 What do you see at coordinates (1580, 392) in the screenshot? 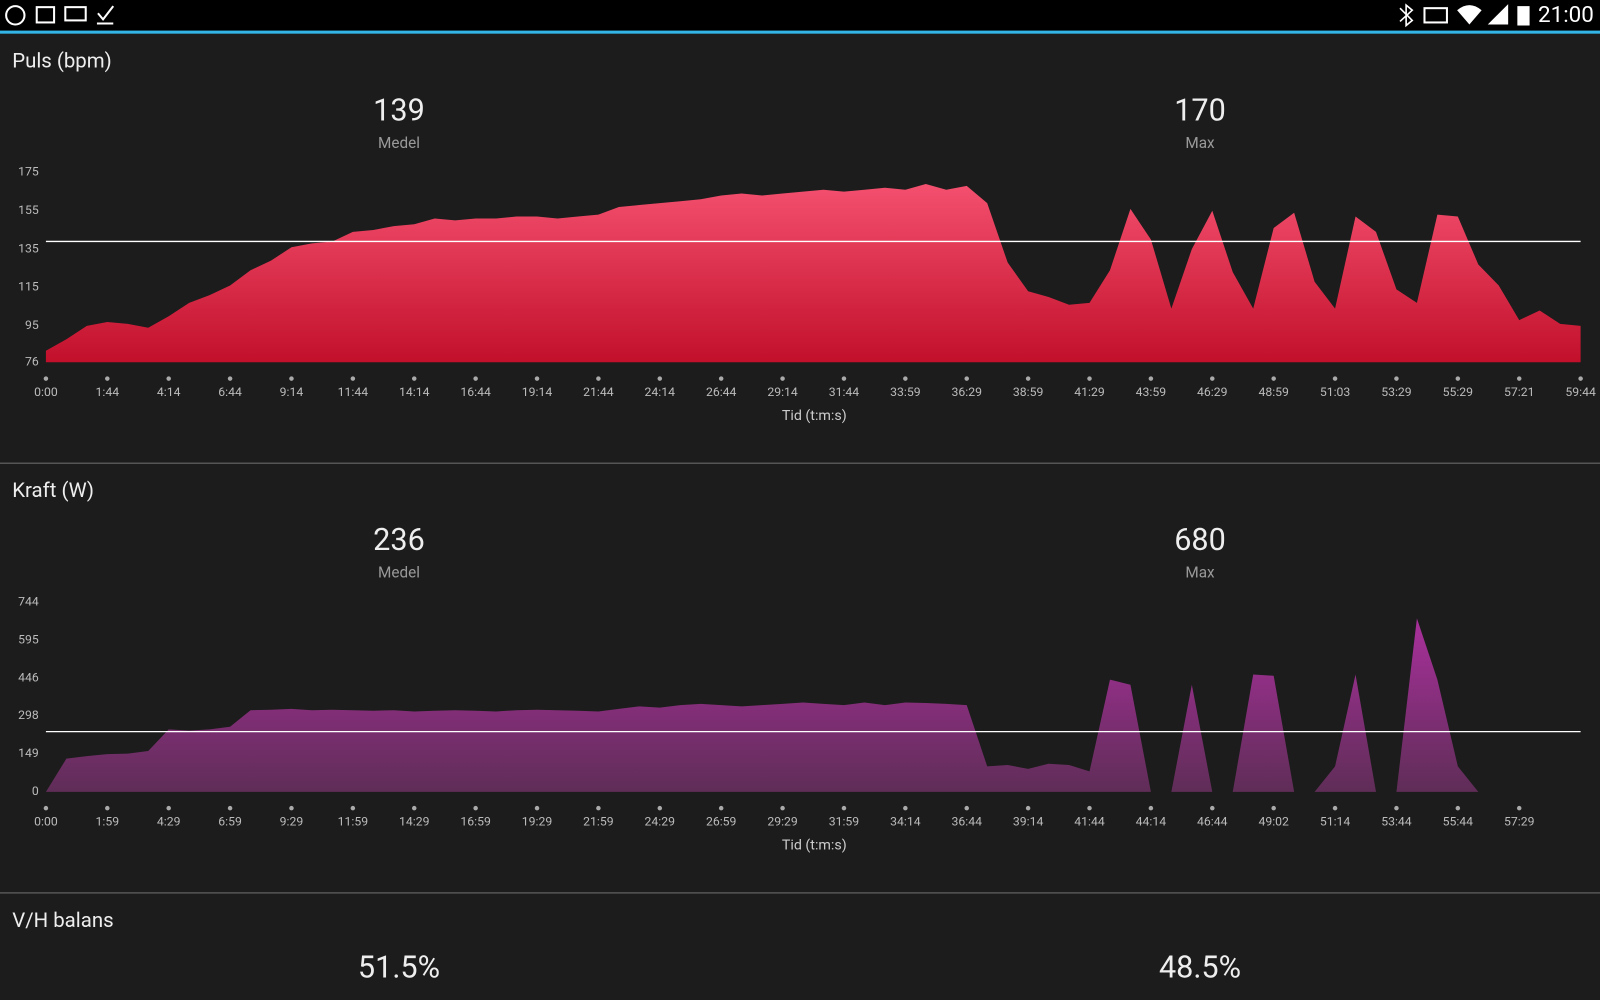
I see `x-tick-label: 59:44` at bounding box center [1580, 392].